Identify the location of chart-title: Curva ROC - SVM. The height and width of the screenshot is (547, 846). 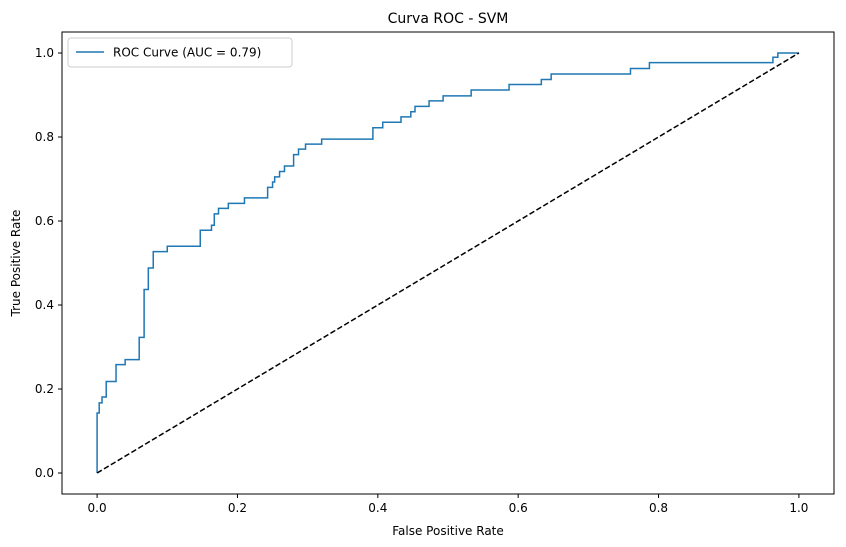
(448, 19).